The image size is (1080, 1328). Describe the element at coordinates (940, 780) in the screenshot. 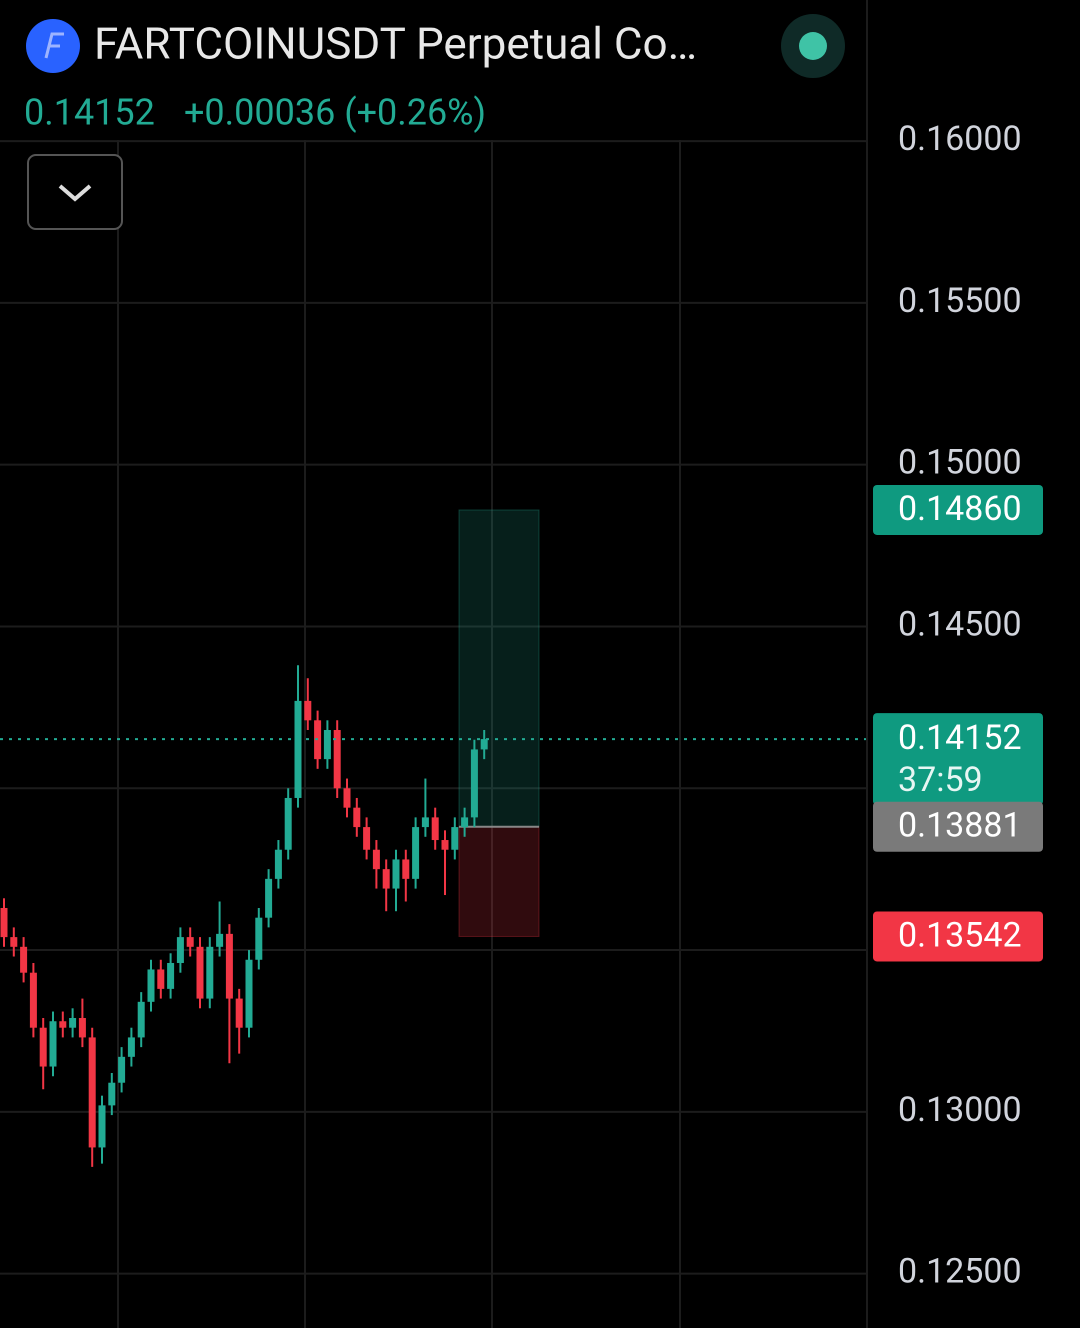

I see `countdown-label: 37:59` at that location.